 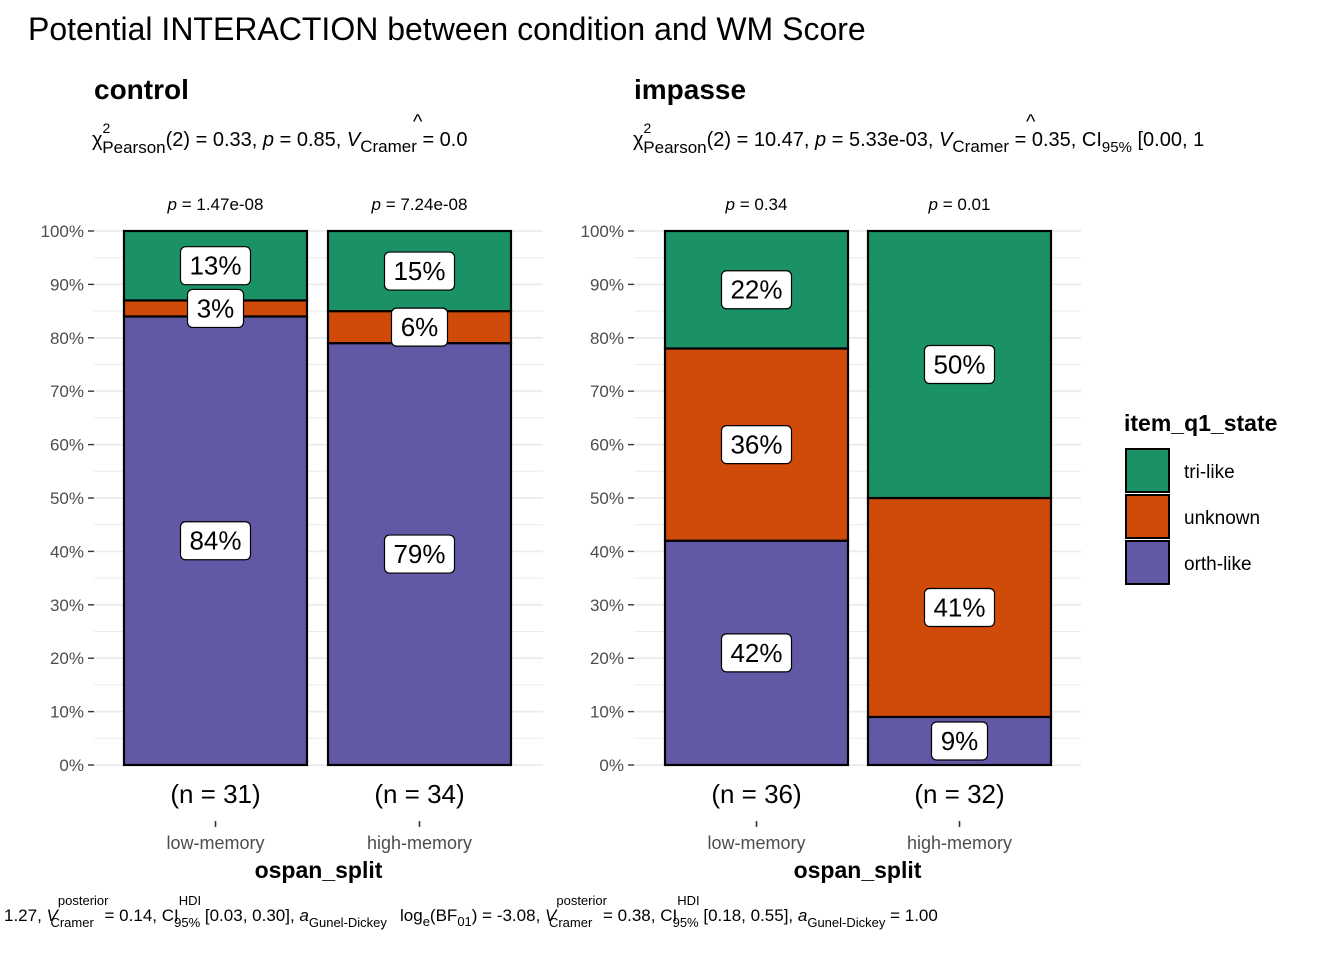 I want to click on data-label: 84%, so click(x=215, y=541).